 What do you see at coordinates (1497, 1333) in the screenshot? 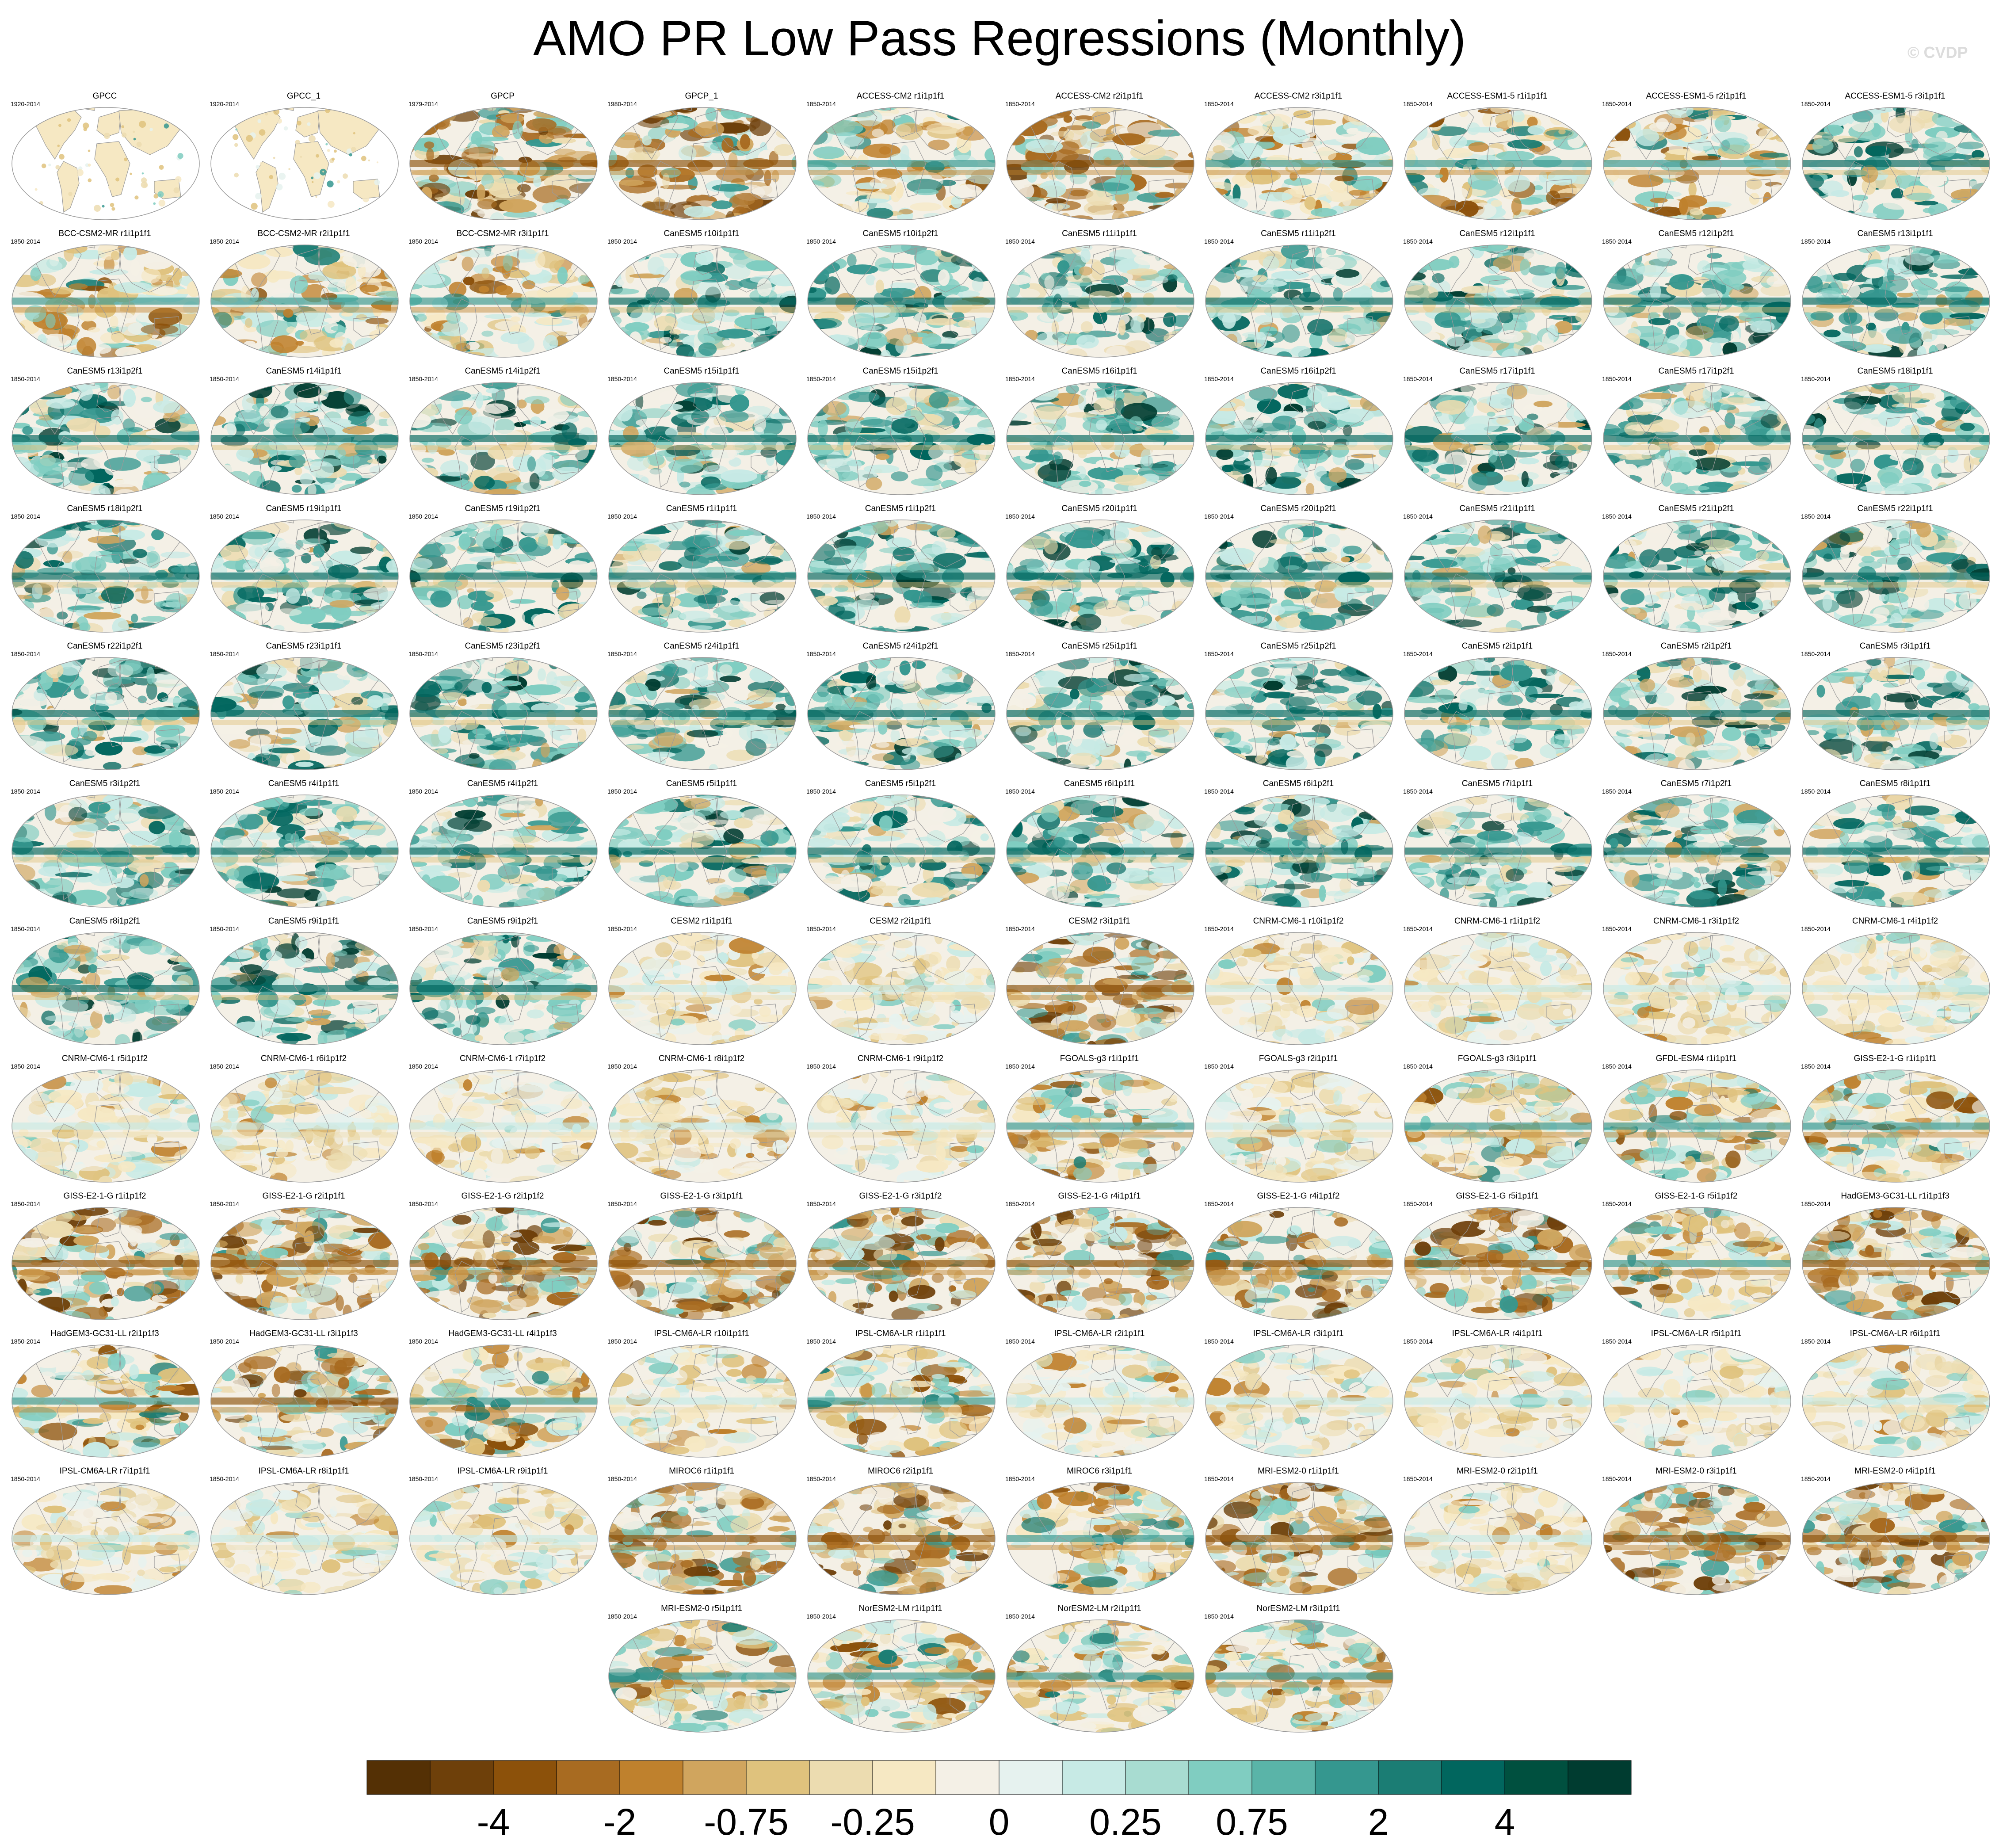
I see `panel-title: IPSL-CM6A-LR r4i1p1f1` at bounding box center [1497, 1333].